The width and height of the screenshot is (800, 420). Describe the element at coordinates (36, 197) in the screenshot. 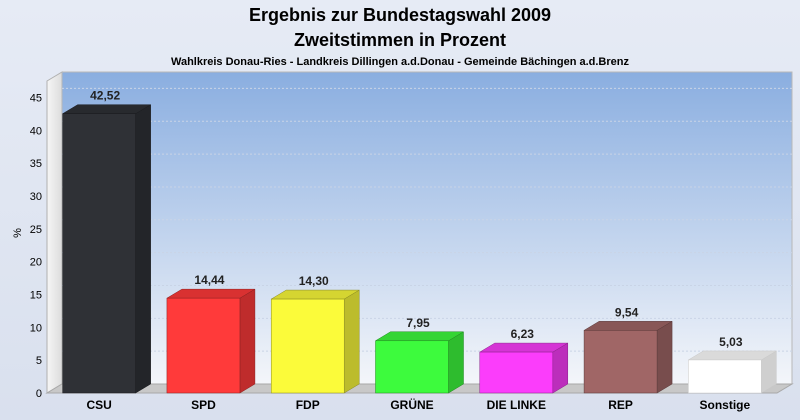

I see `y-tick-label: 30` at that location.